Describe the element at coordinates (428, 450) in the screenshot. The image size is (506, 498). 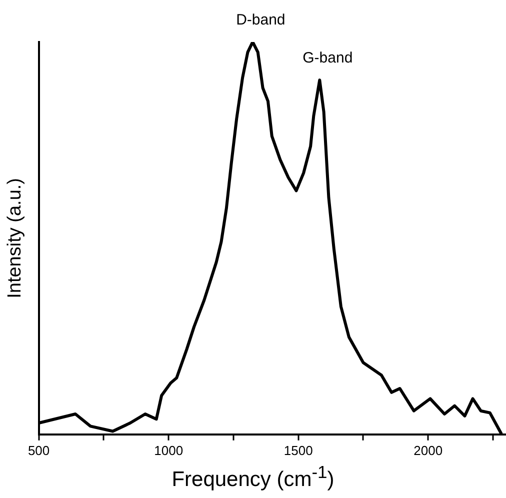
I see `x-tick-label: 2000` at that location.